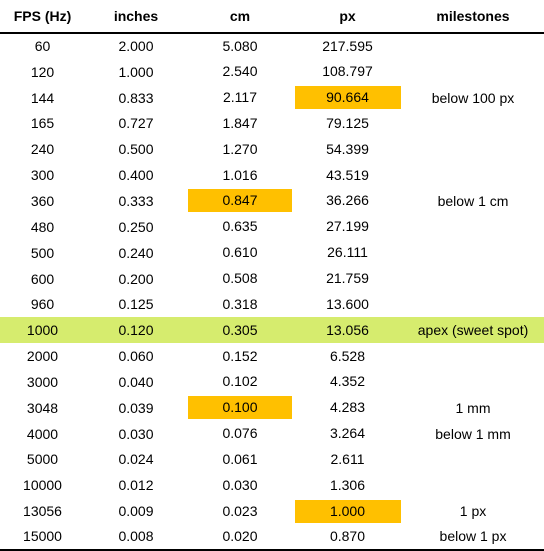 The width and height of the screenshot is (544, 551). What do you see at coordinates (473, 433) in the screenshot?
I see `cell-milestone: below 1 mm` at bounding box center [473, 433].